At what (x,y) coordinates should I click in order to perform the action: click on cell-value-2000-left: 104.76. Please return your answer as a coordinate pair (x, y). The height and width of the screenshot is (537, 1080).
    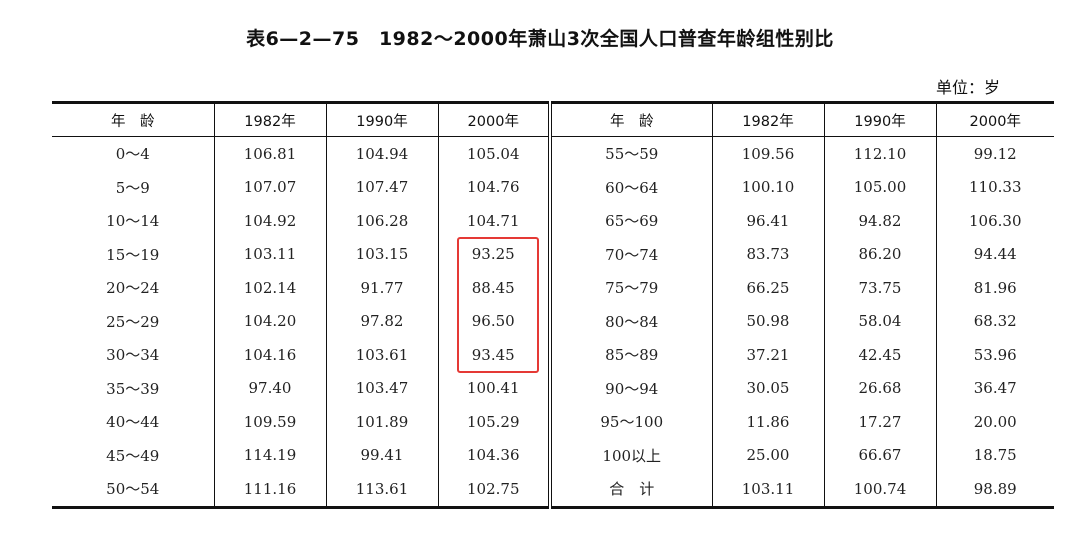
    Looking at the image, I should click on (493, 187).